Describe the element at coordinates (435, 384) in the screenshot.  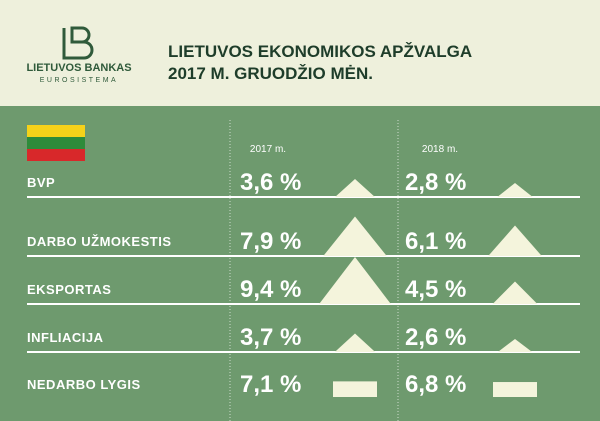
I see `value-label: 6,8 %` at that location.